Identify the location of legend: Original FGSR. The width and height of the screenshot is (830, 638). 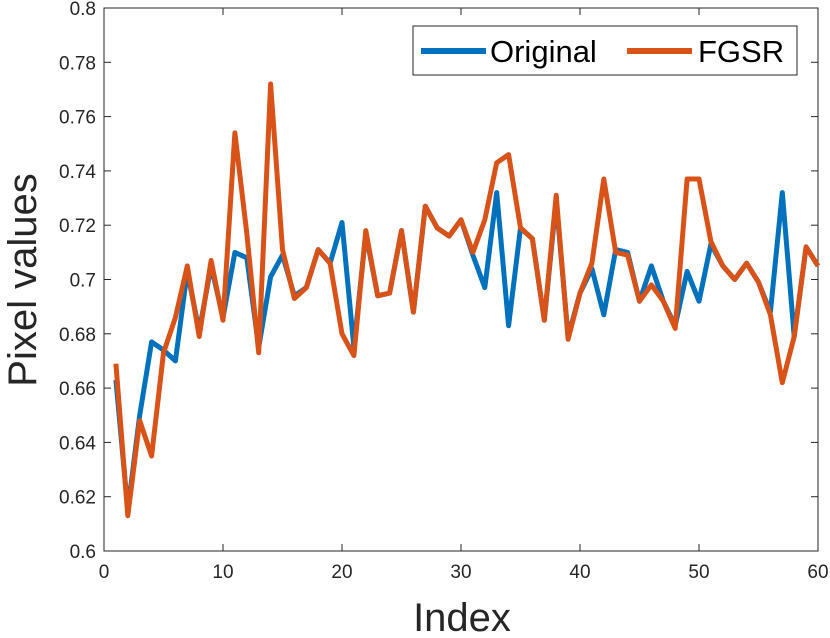
(605, 50).